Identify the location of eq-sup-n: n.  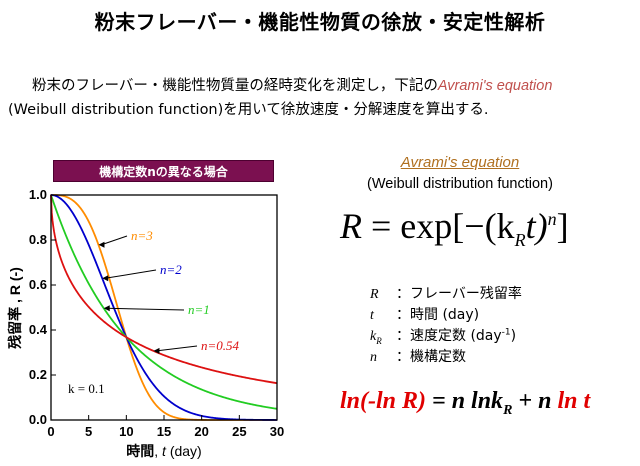
(552, 219).